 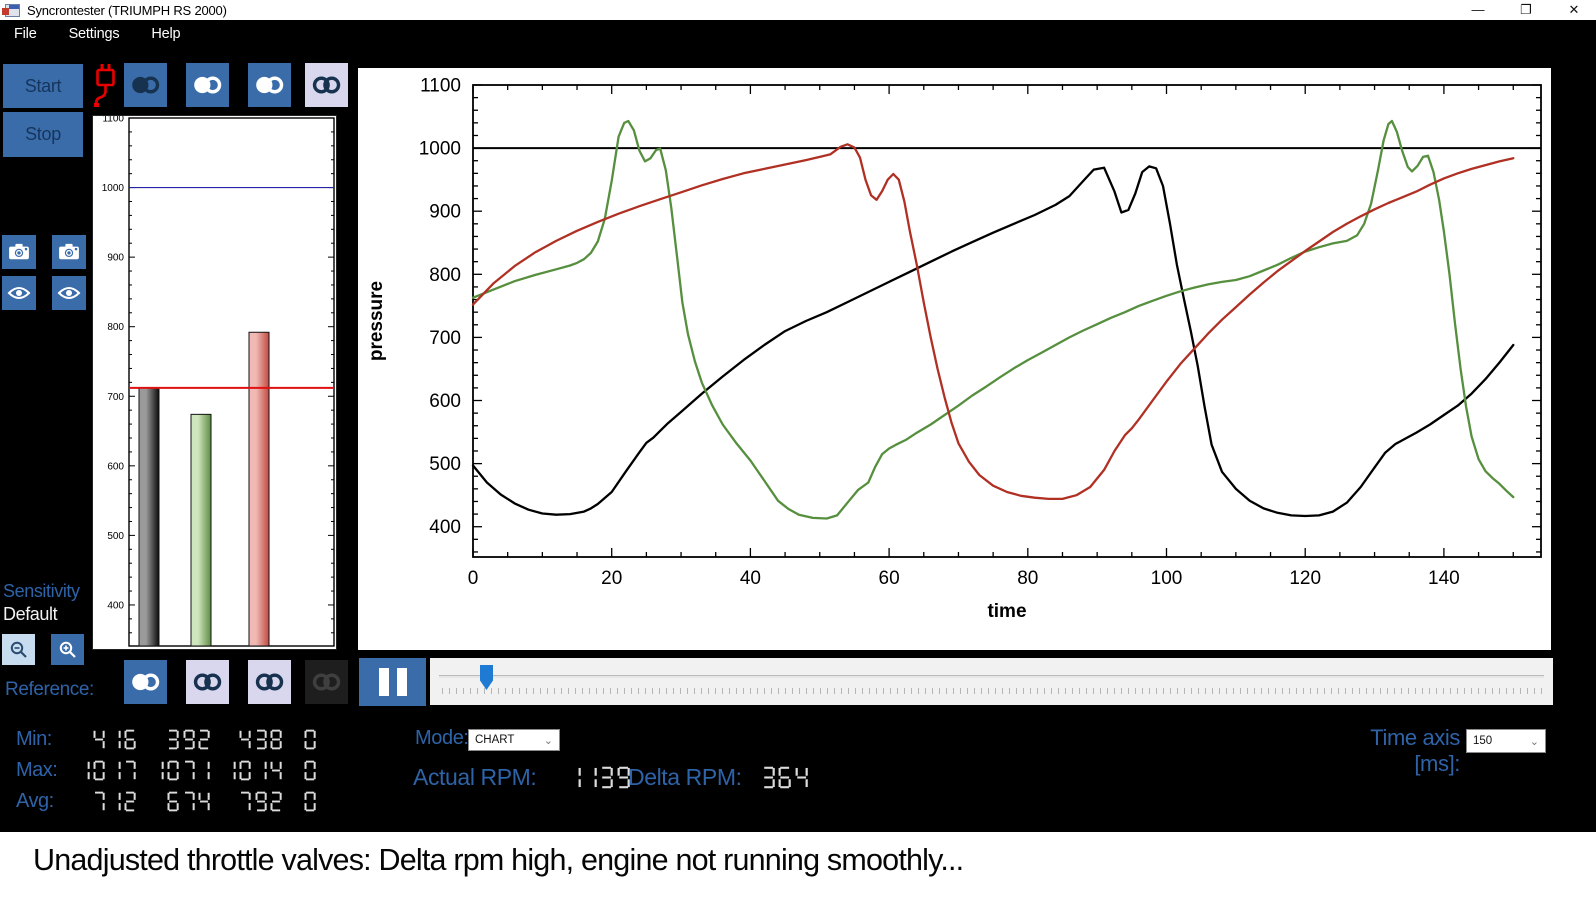 What do you see at coordinates (145, 85) in the screenshot?
I see `channel1-toggle-on-icon` at bounding box center [145, 85].